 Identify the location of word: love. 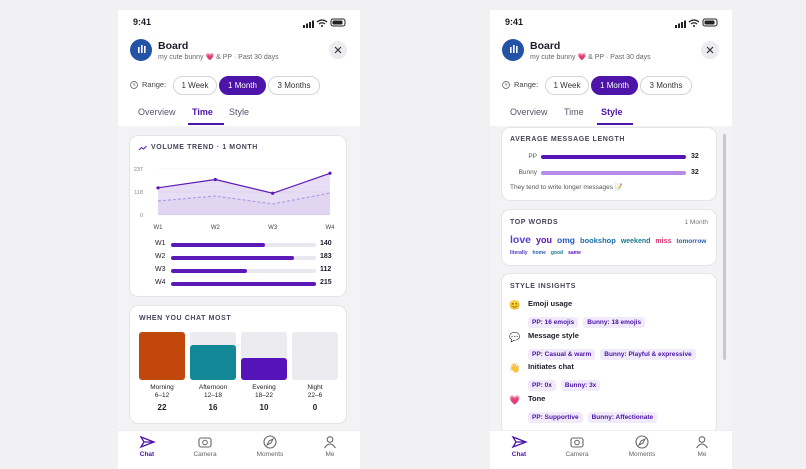
(521, 240).